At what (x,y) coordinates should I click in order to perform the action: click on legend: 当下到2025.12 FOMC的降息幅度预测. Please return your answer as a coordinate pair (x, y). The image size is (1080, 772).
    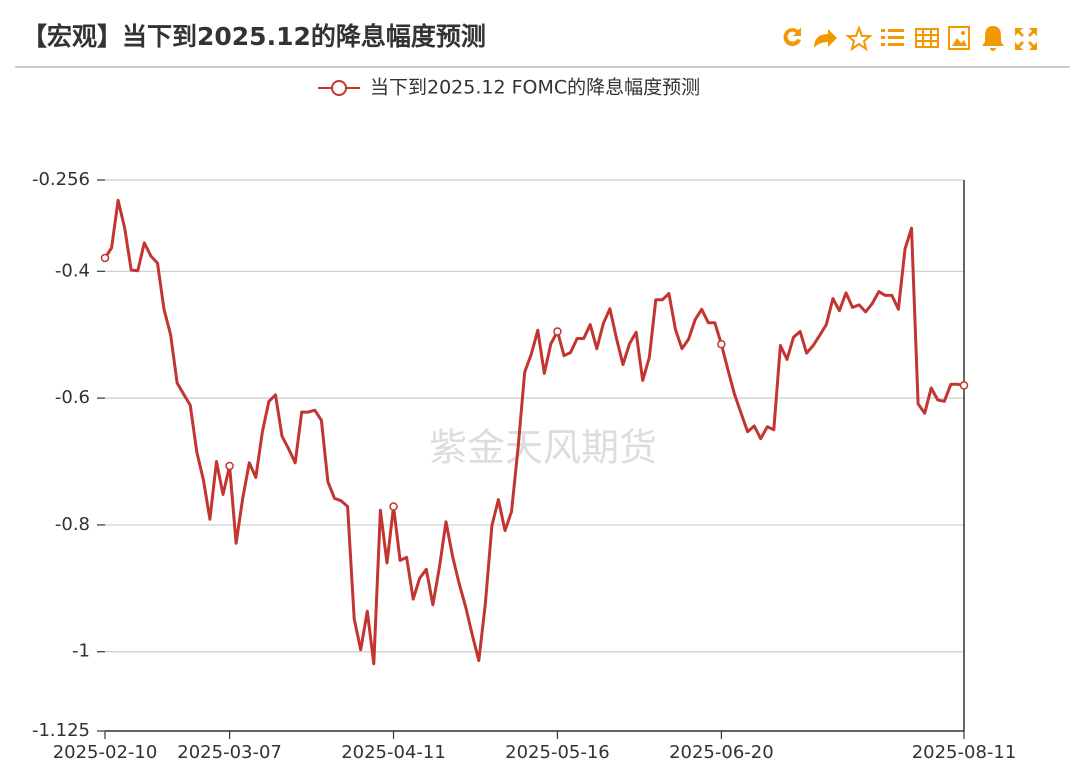
    Looking at the image, I should click on (509, 88).